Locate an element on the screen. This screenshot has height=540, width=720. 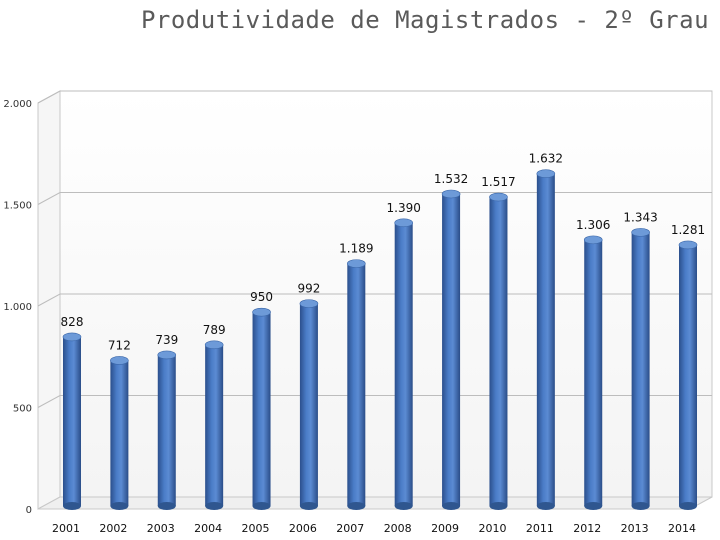
y-tick-label: 500 is located at coordinates (22, 409).